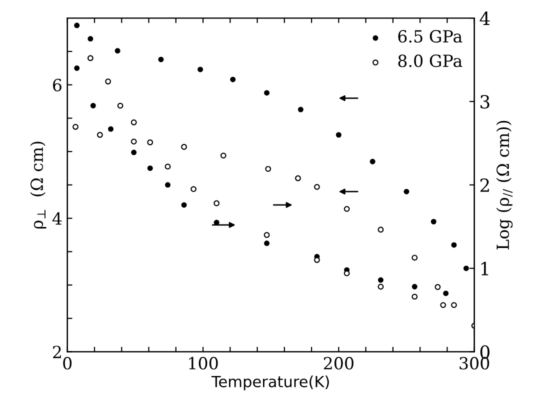 The width and height of the screenshot is (539, 402). I want to click on y2-tick-label: 0, so click(485, 352).